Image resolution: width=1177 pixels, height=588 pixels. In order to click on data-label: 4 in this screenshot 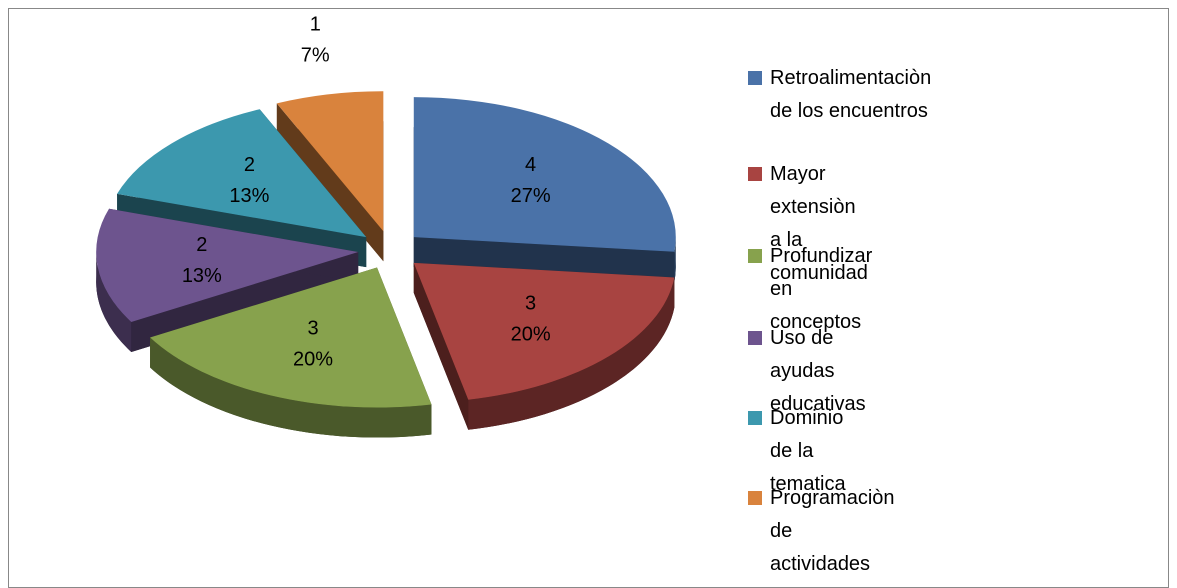, I will do `click(530, 165)`.